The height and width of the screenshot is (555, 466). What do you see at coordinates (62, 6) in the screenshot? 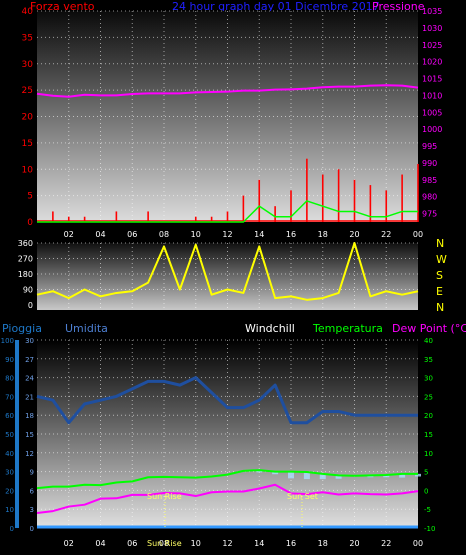
I see `wind-speed-label: Forza vento` at bounding box center [62, 6].